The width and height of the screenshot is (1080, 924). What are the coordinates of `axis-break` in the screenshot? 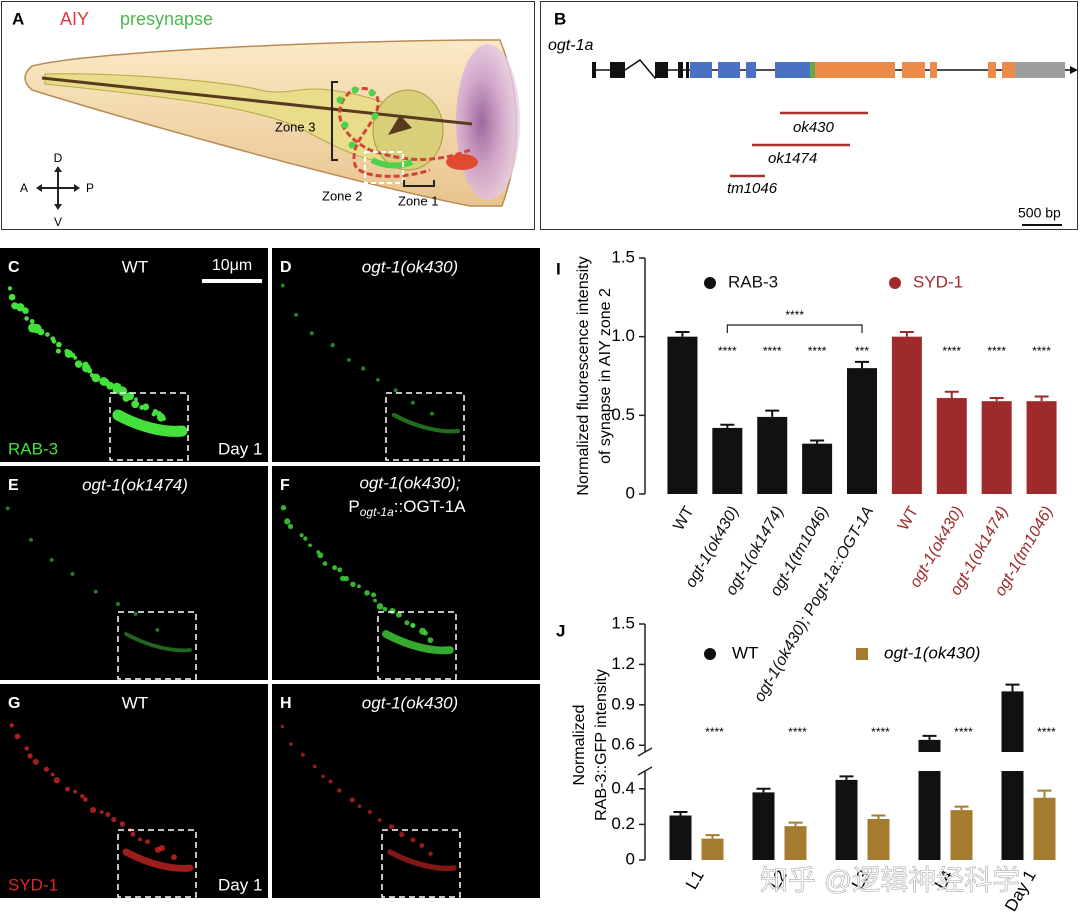 It's located at (645, 761).